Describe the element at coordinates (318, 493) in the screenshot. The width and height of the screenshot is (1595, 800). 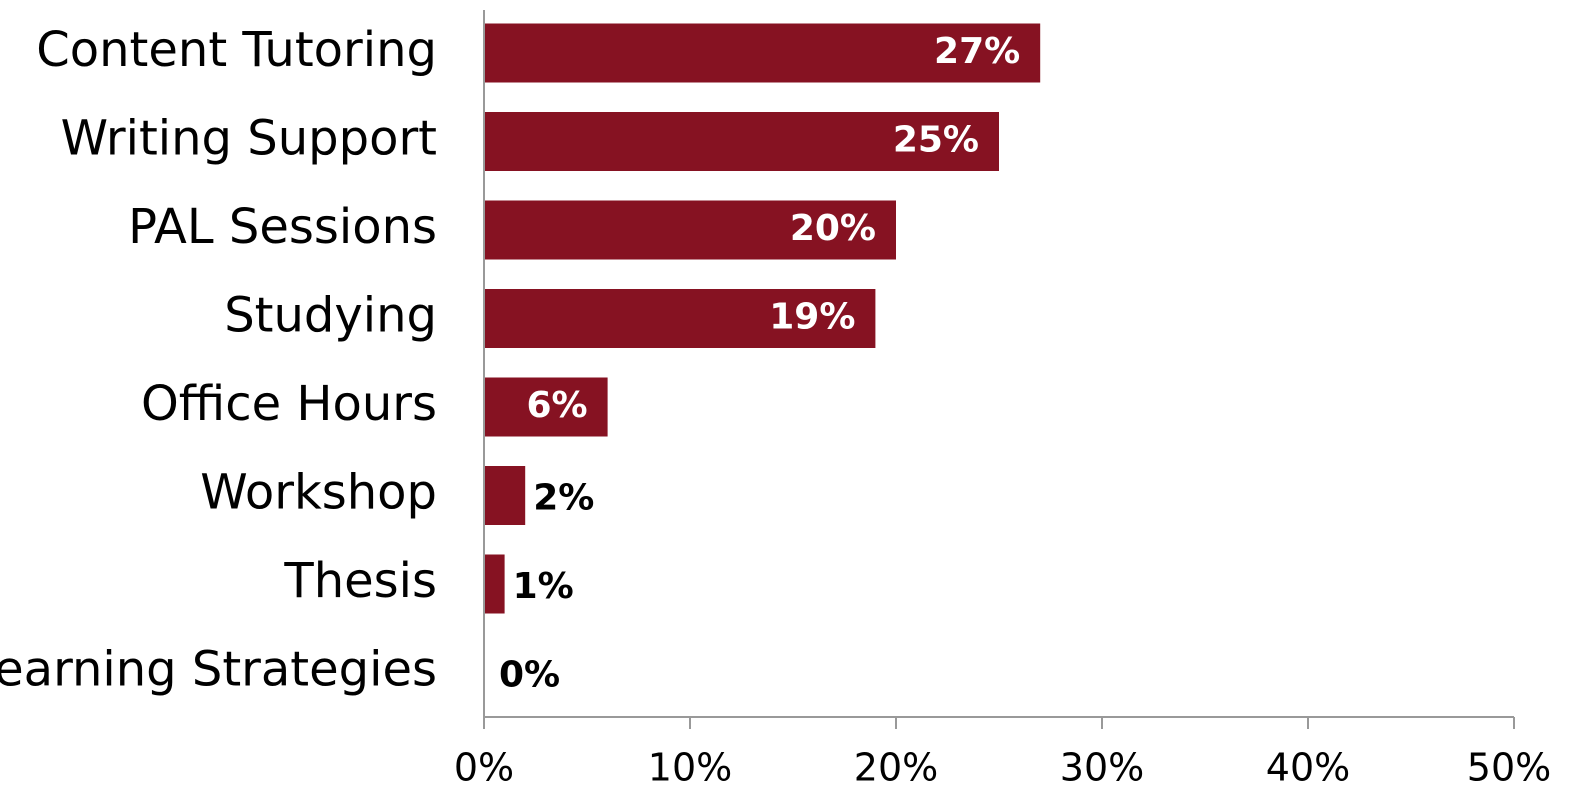
I see `category-label-workshop: Workshop` at that location.